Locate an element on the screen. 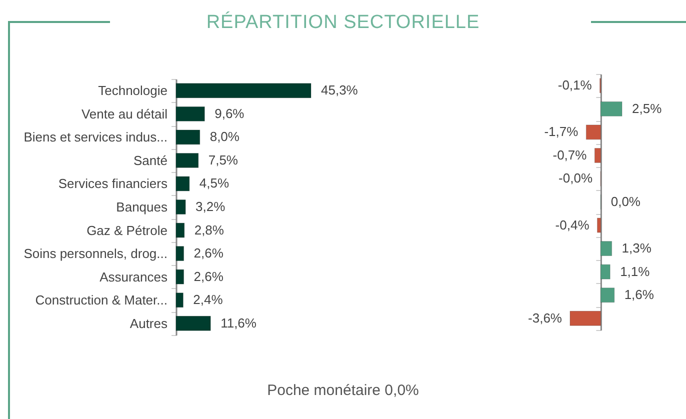 The image size is (686, 419). data-label: 7,5% is located at coordinates (223, 160).